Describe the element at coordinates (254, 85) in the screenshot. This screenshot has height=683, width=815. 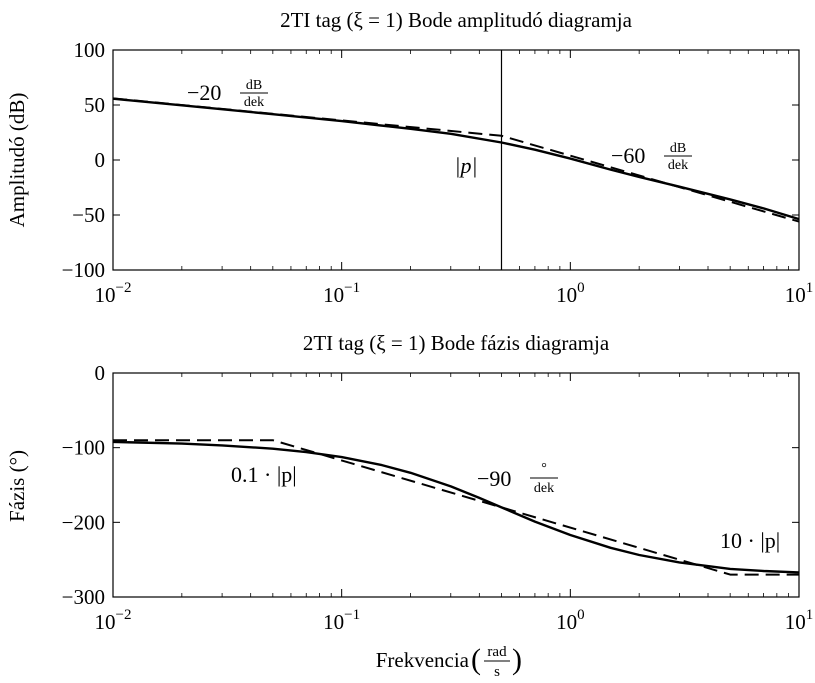
I see `slope-low-unit-num: dB` at that location.